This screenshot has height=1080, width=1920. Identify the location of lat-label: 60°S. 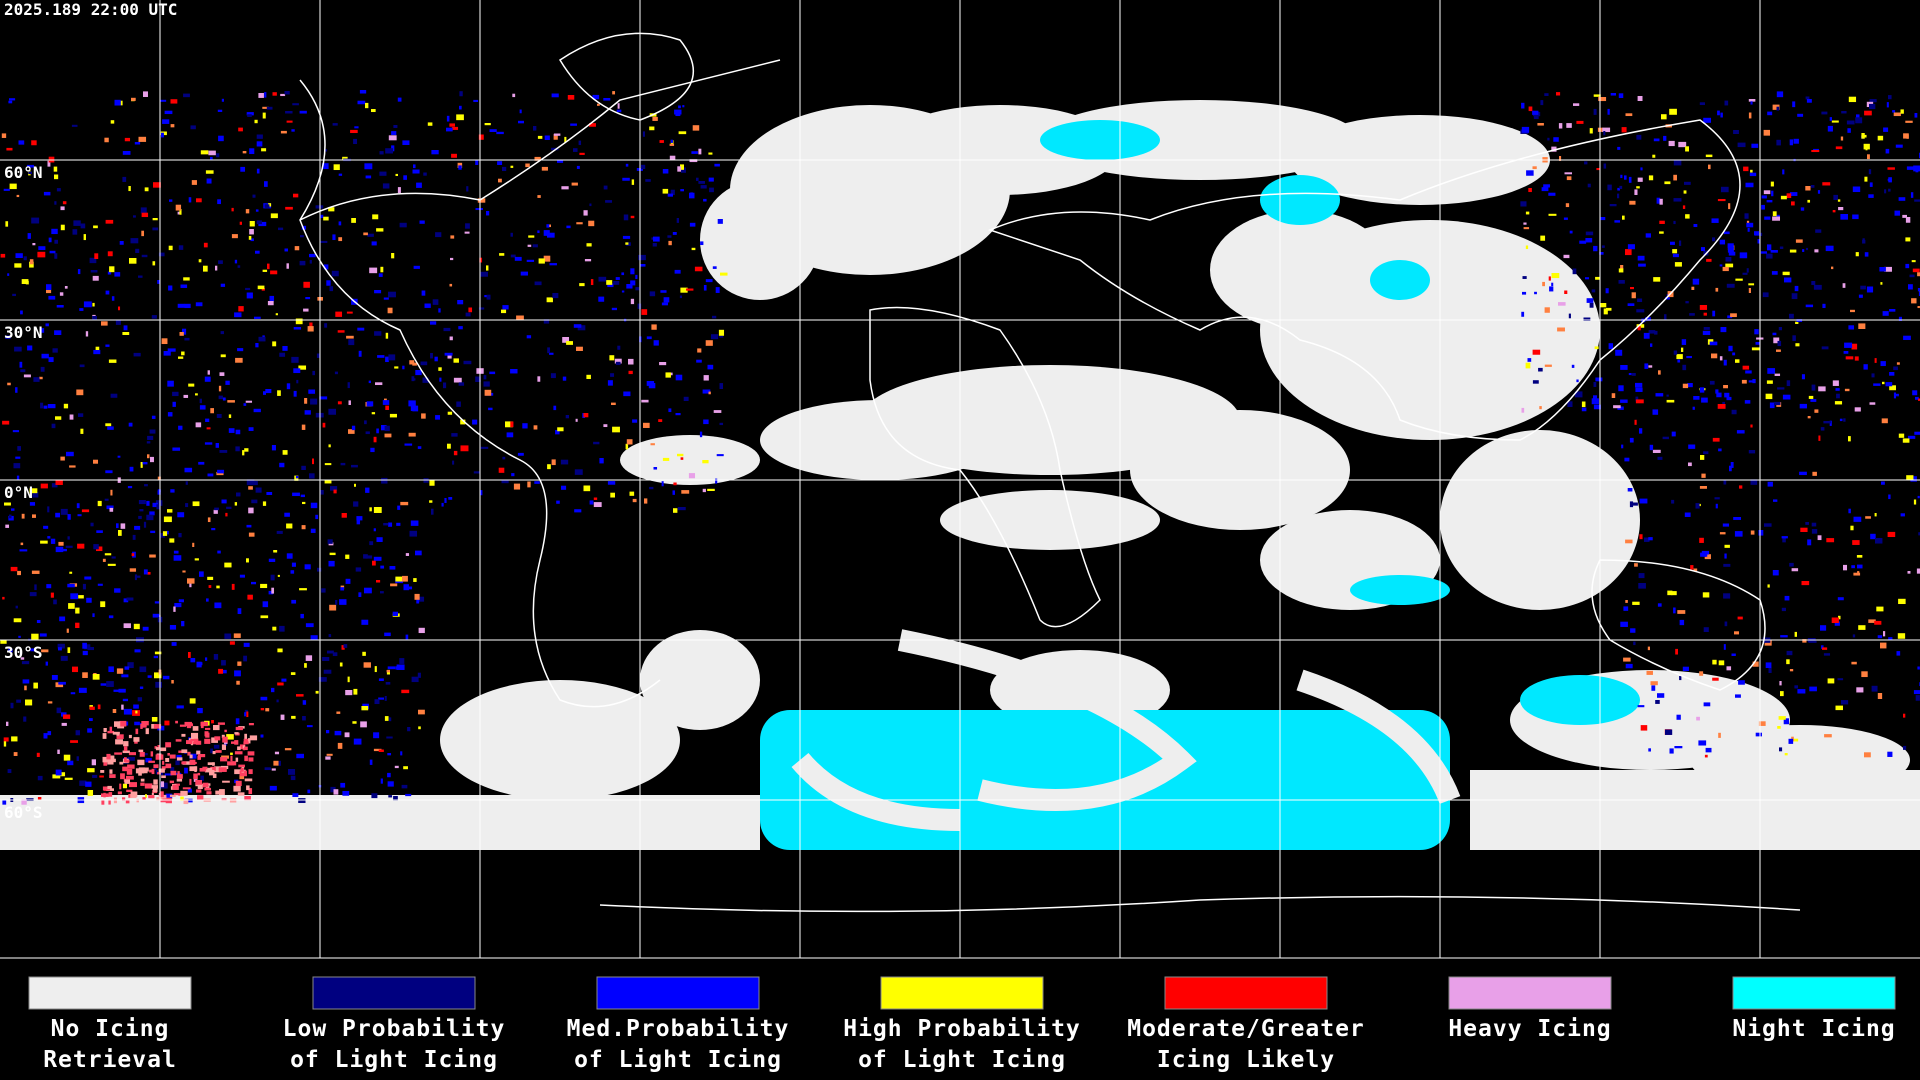
(23, 812).